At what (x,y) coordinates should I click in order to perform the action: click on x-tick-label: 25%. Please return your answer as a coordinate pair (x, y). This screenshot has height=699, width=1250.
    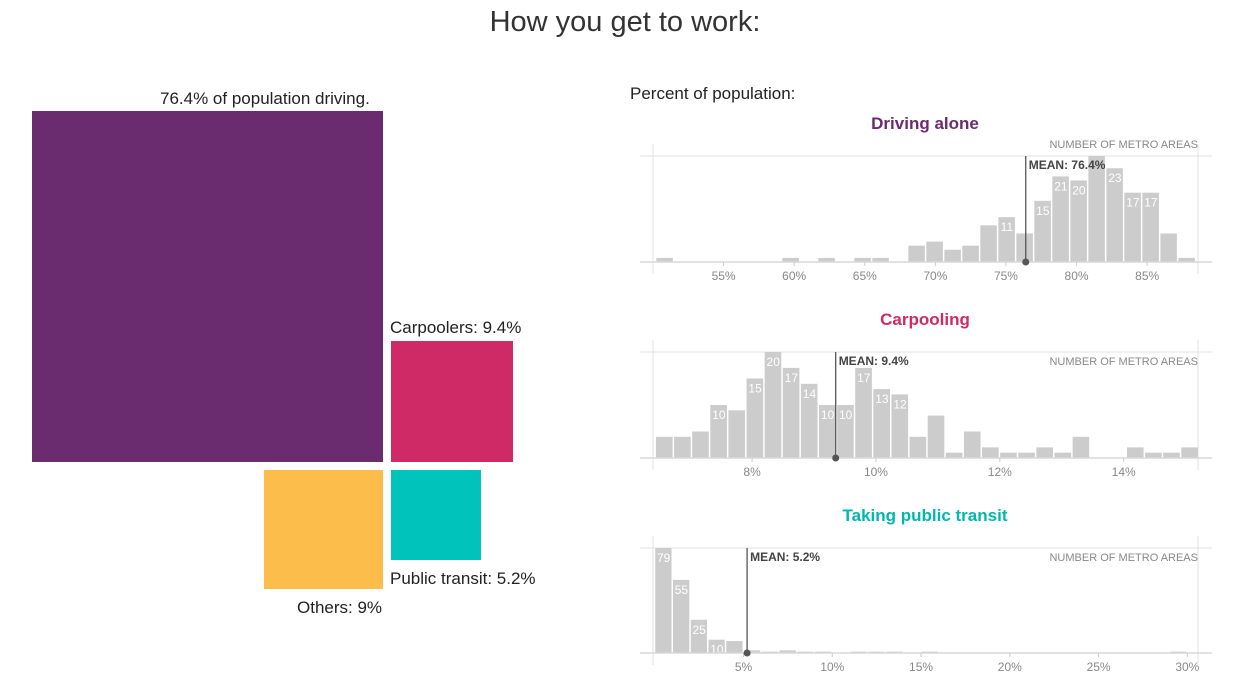
    Looking at the image, I should click on (1099, 667).